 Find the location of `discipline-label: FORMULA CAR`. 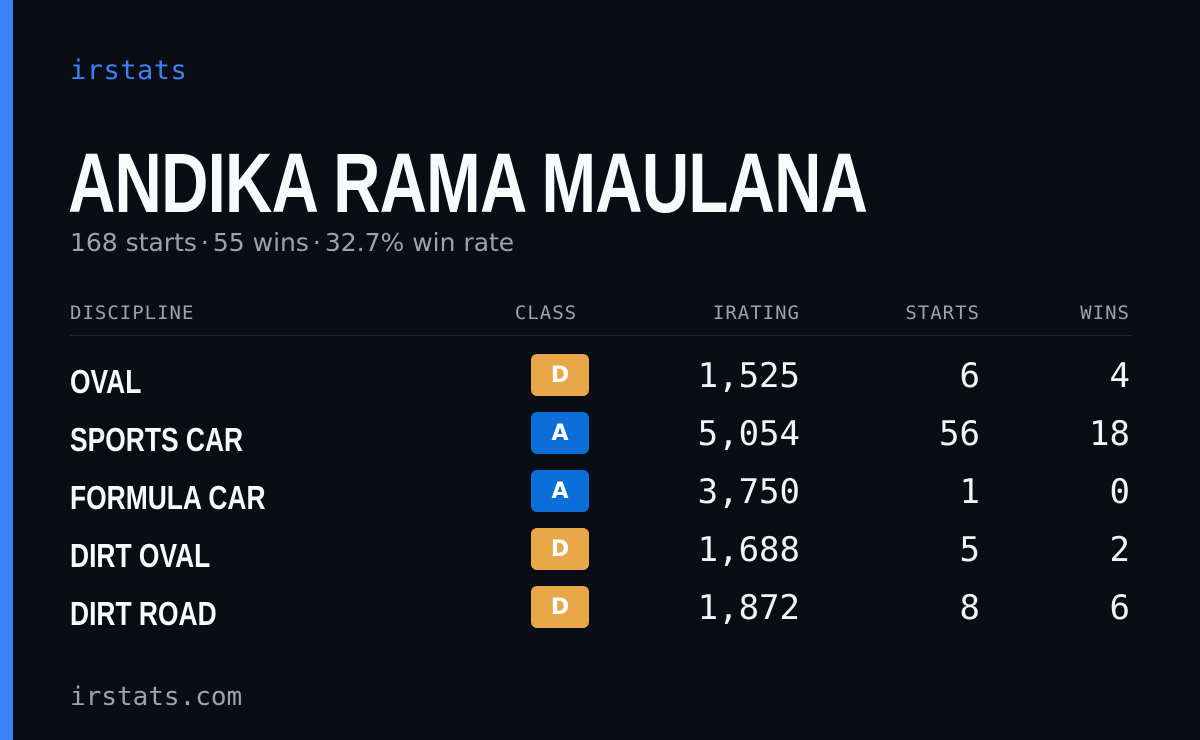

discipline-label: FORMULA CAR is located at coordinates (168, 497).